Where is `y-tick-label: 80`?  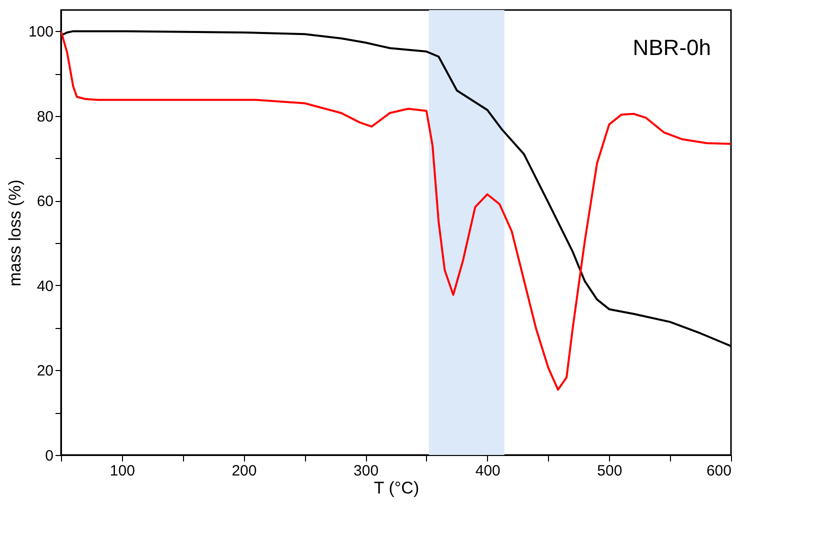 y-tick-label: 80 is located at coordinates (45, 117).